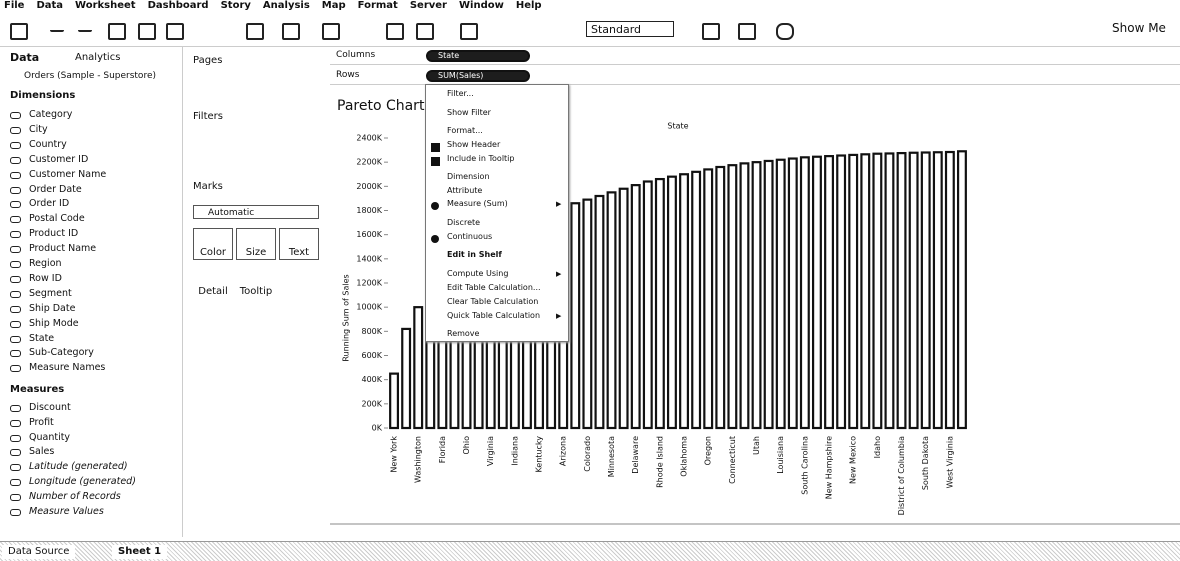 The height and width of the screenshot is (561, 1180). What do you see at coordinates (747, 31) in the screenshot?
I see `presentation-button` at bounding box center [747, 31].